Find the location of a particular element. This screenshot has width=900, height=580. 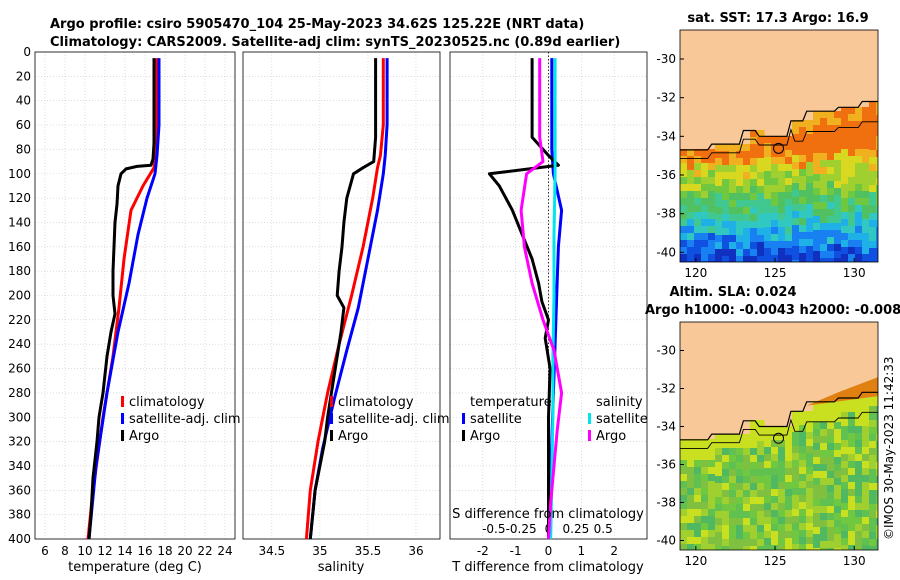

series-line-temperature-argo is located at coordinates (523, 298).